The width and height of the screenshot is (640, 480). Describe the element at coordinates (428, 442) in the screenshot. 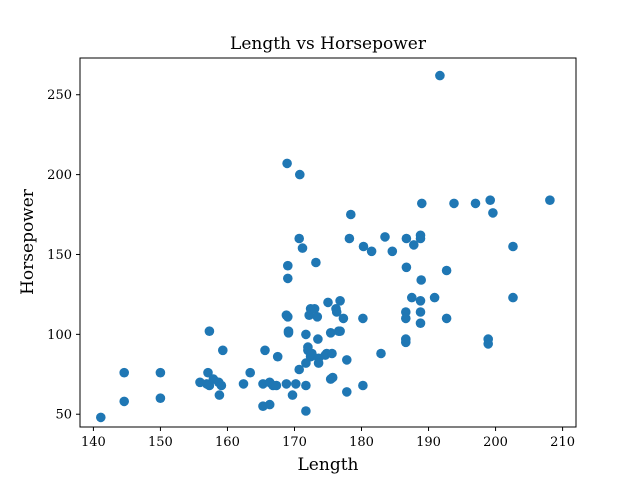

I see `x-tick-label: 190` at that location.